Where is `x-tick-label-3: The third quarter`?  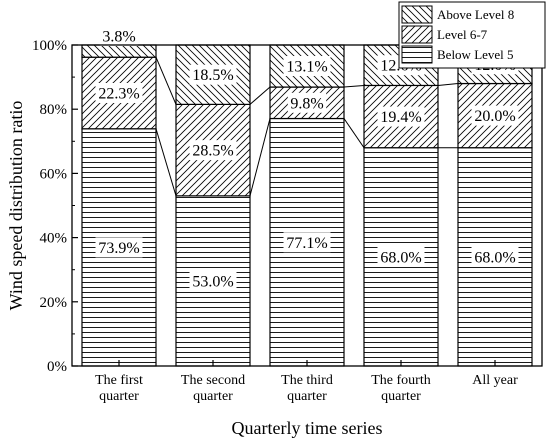 x-tick-label-3: The third quarter is located at coordinates (307, 388).